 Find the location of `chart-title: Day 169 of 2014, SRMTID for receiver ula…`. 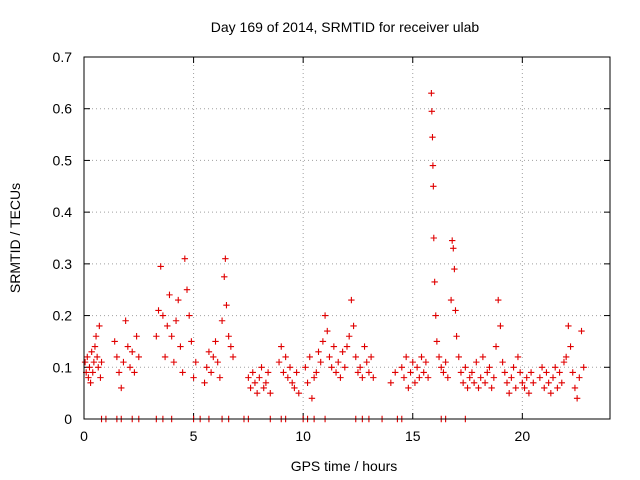

chart-title: Day 169 of 2014, SRMTID for receiver ula… is located at coordinates (345, 27).